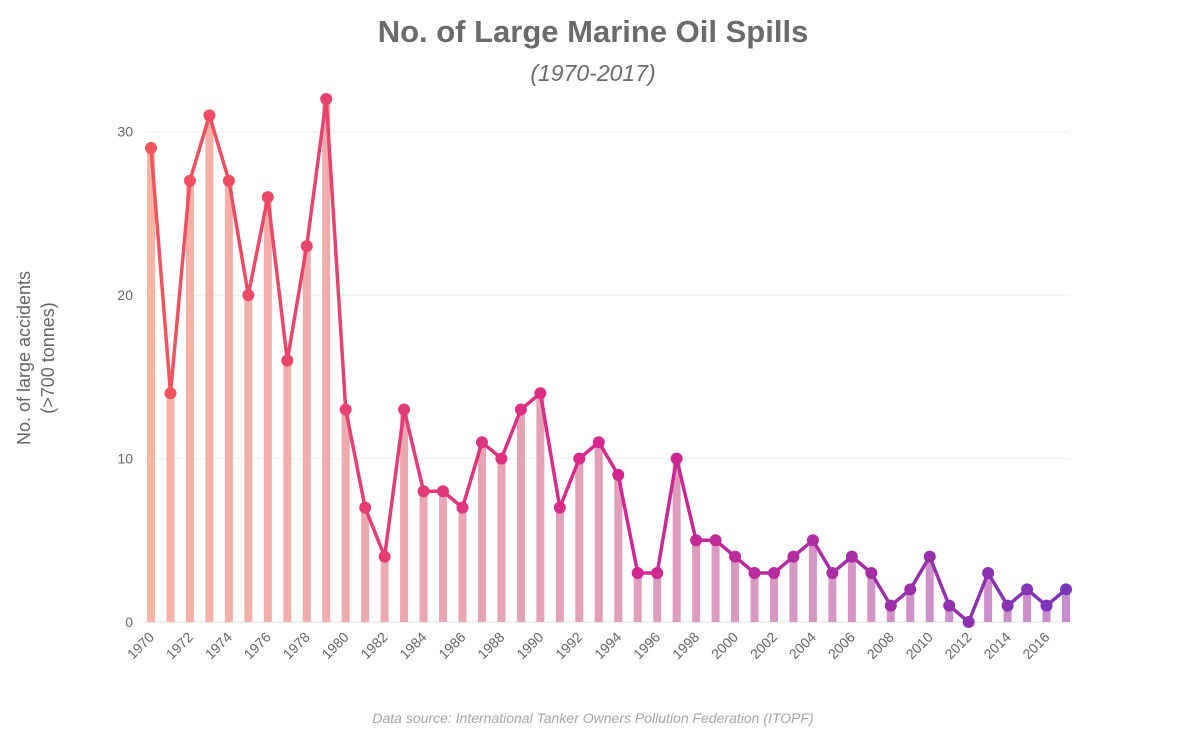  I want to click on bar-1978, so click(306, 434).